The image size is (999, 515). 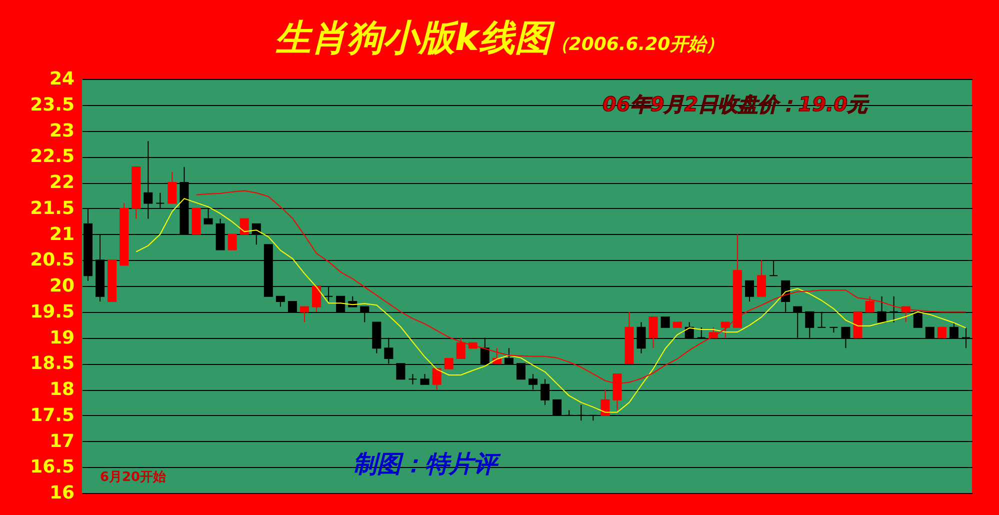 What do you see at coordinates (61, 286) in the screenshot?
I see `y-tick-label: 20` at bounding box center [61, 286].